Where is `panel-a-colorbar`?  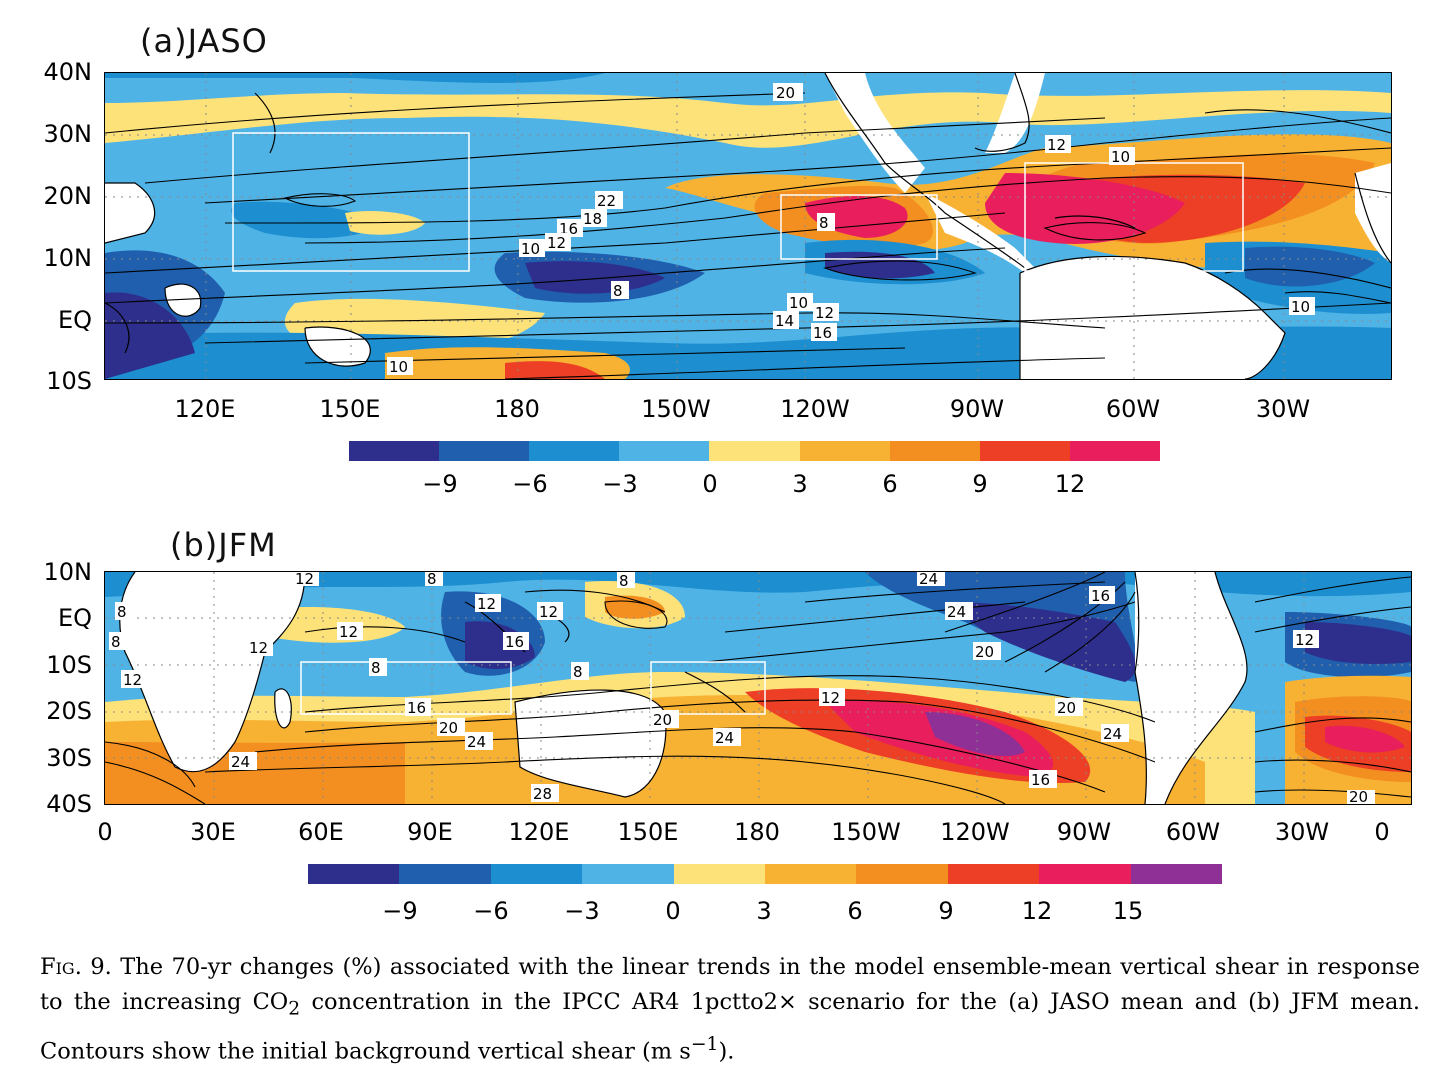 panel-a-colorbar is located at coordinates (754, 451).